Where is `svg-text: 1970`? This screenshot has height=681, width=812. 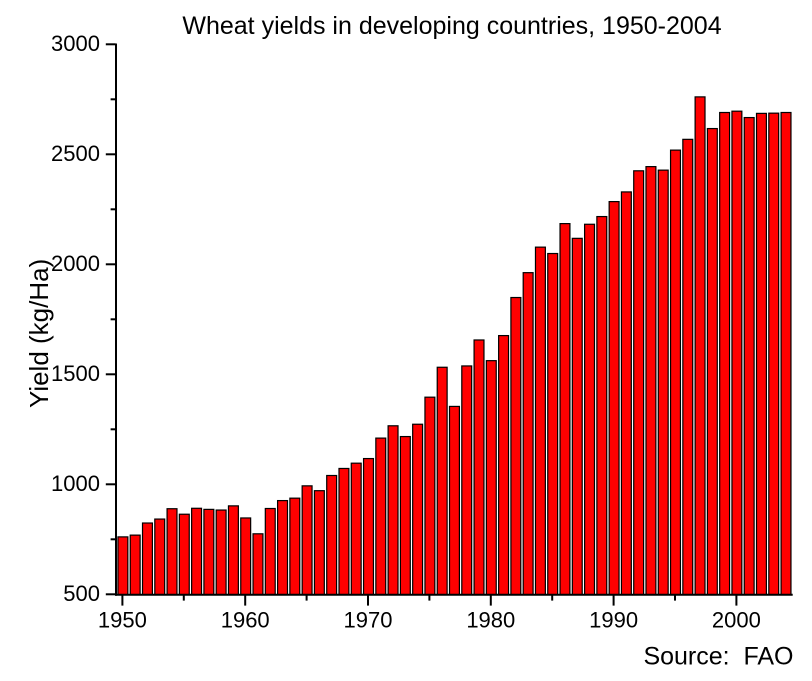
svg-text: 1970 is located at coordinates (368, 620).